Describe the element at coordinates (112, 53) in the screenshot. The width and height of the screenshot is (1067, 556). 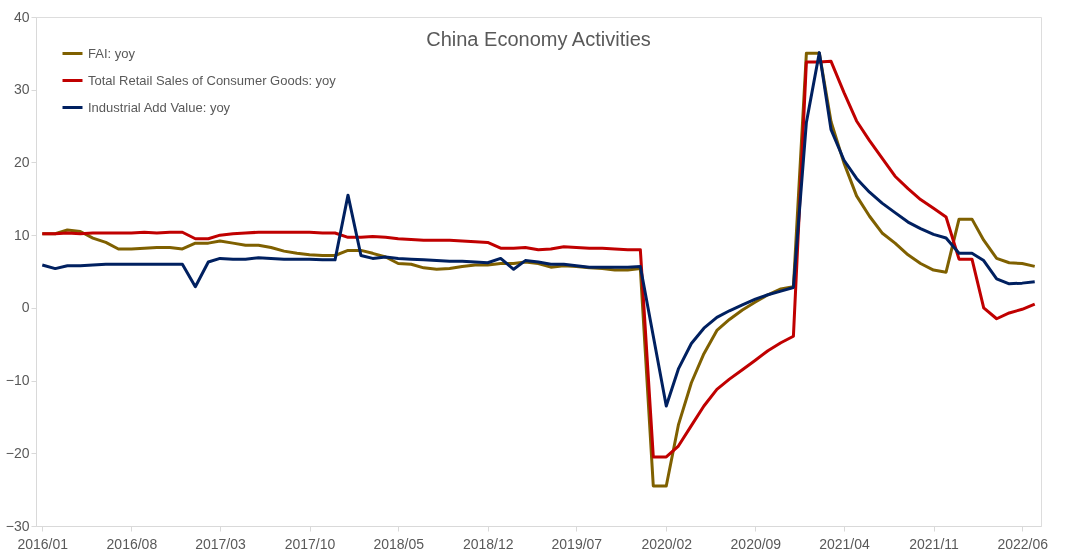
I see `legend-label: FAI: yoy` at that location.